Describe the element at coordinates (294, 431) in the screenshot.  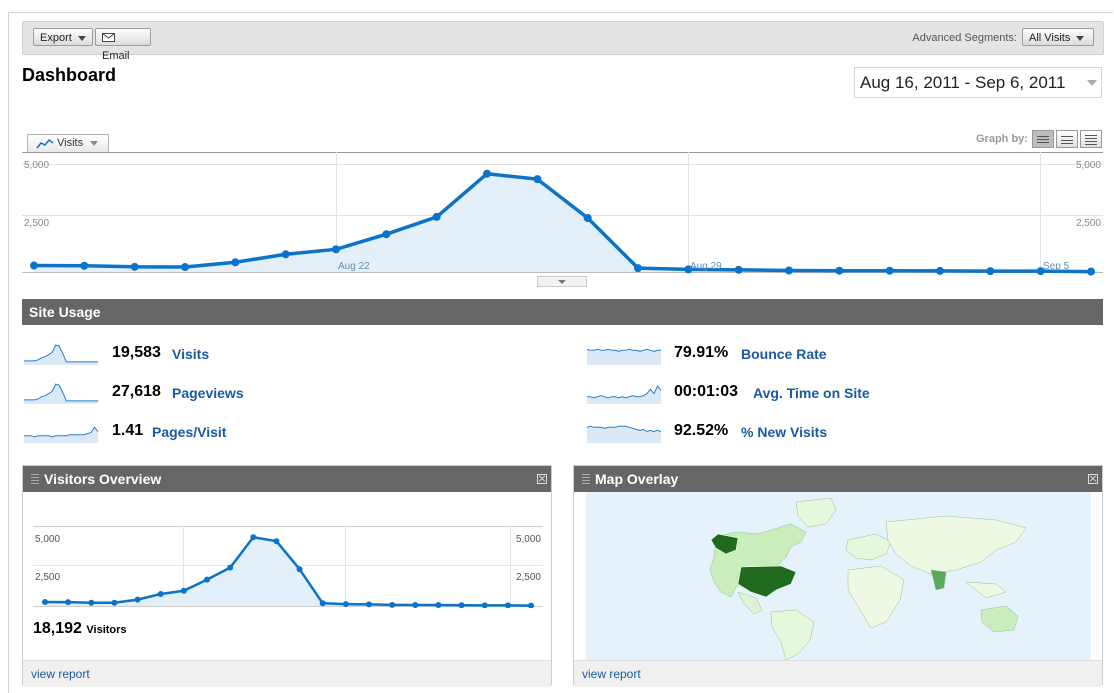
I see `usage-row-pages-visit: 1.41 Pages/Visit` at that location.